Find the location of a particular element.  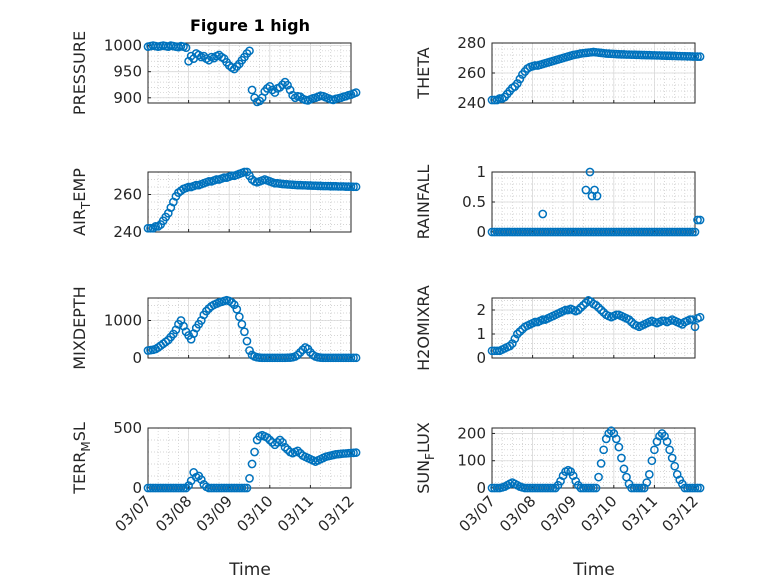

y-tick-label: 2 is located at coordinates (481, 310).